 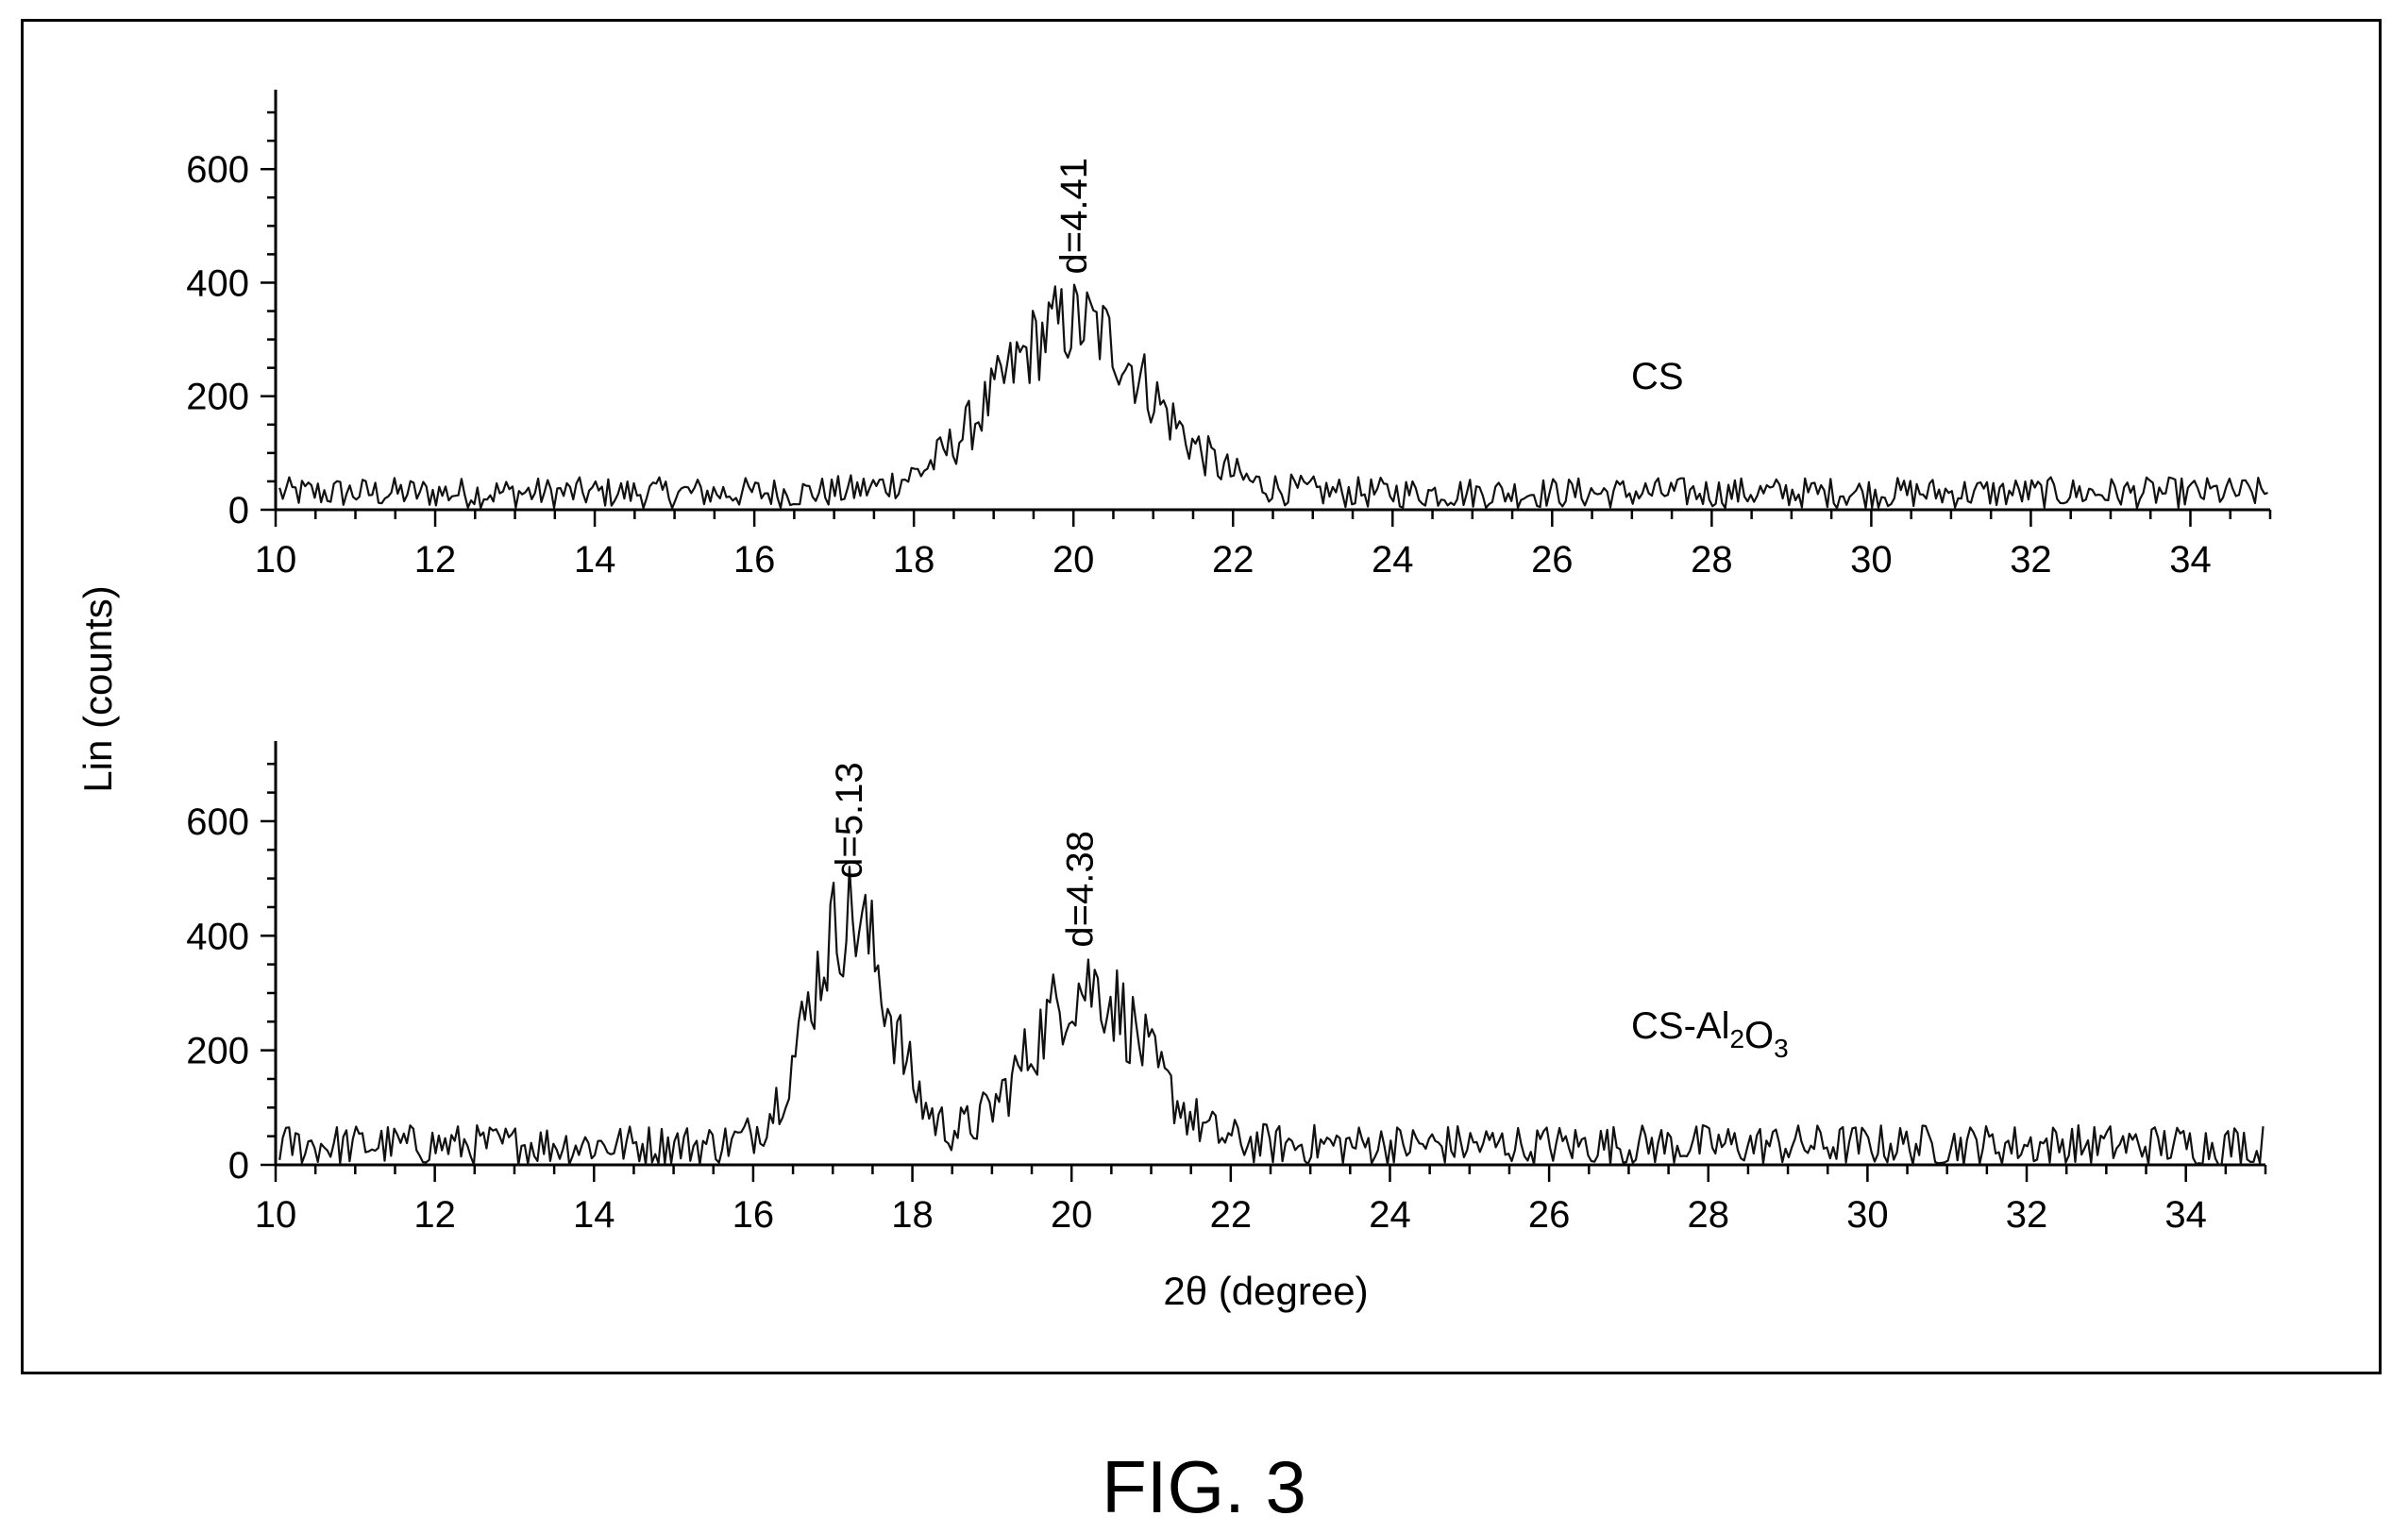 I want to click on y-axis-label: Lin (counts), so click(x=98, y=688).